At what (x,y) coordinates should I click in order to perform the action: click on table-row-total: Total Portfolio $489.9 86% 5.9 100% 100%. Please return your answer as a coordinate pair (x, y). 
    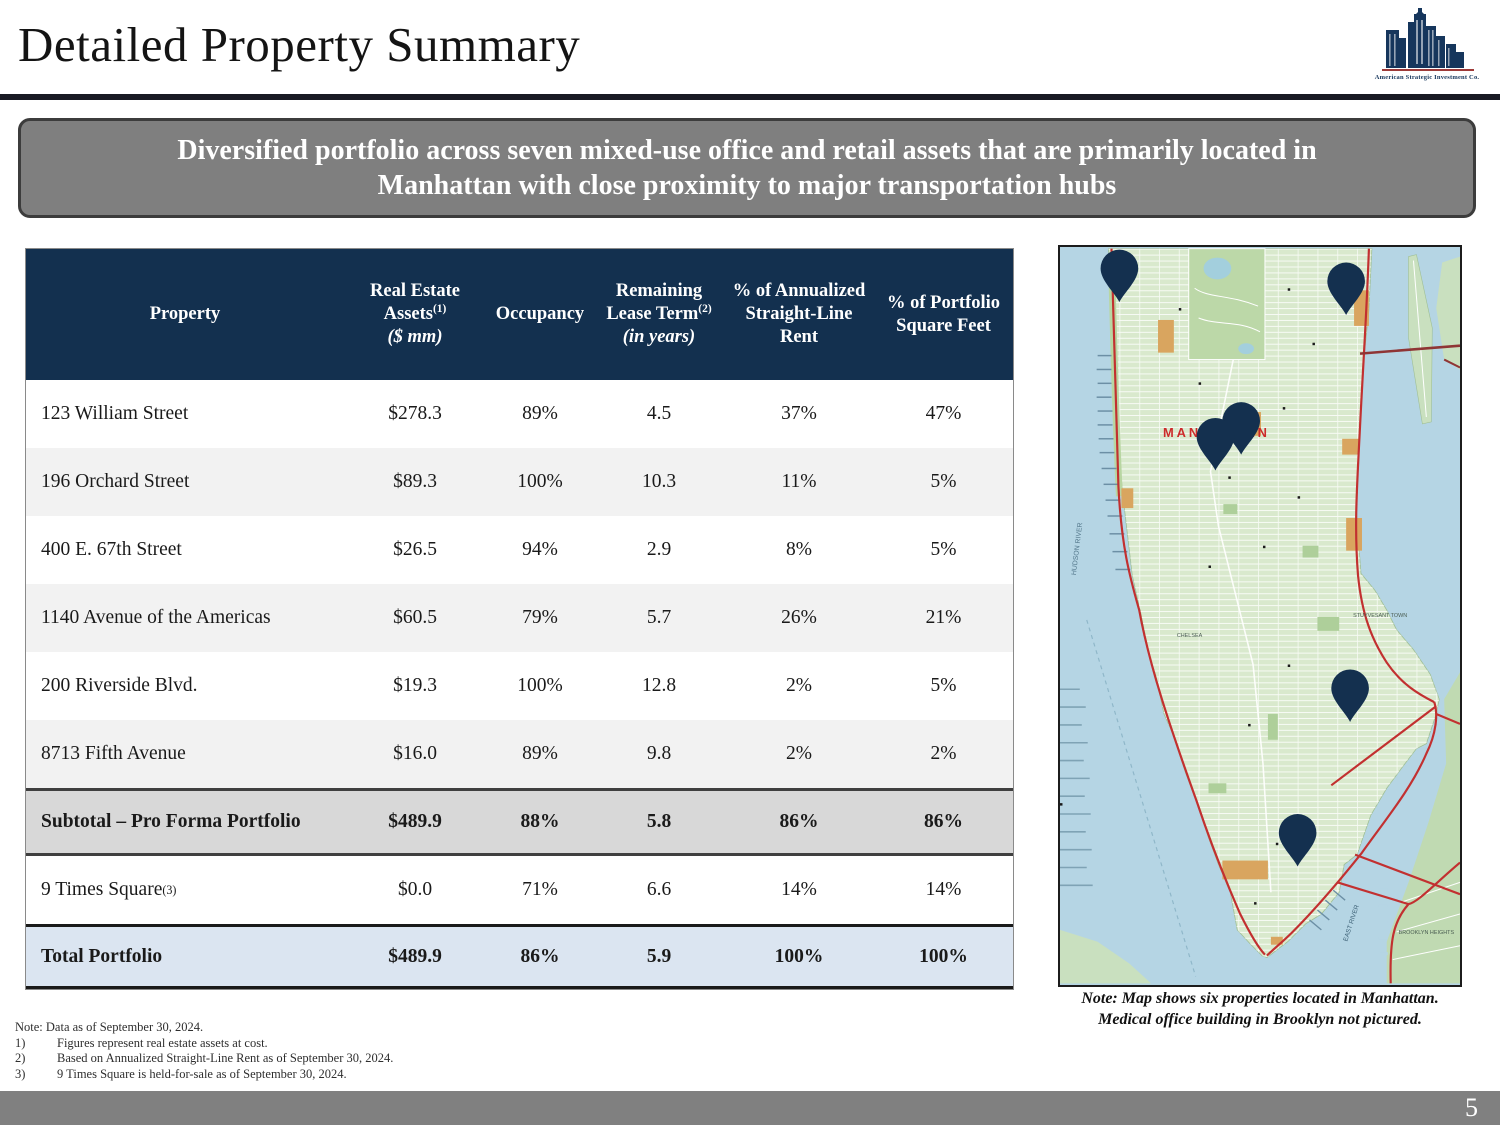
    Looking at the image, I should click on (519, 956).